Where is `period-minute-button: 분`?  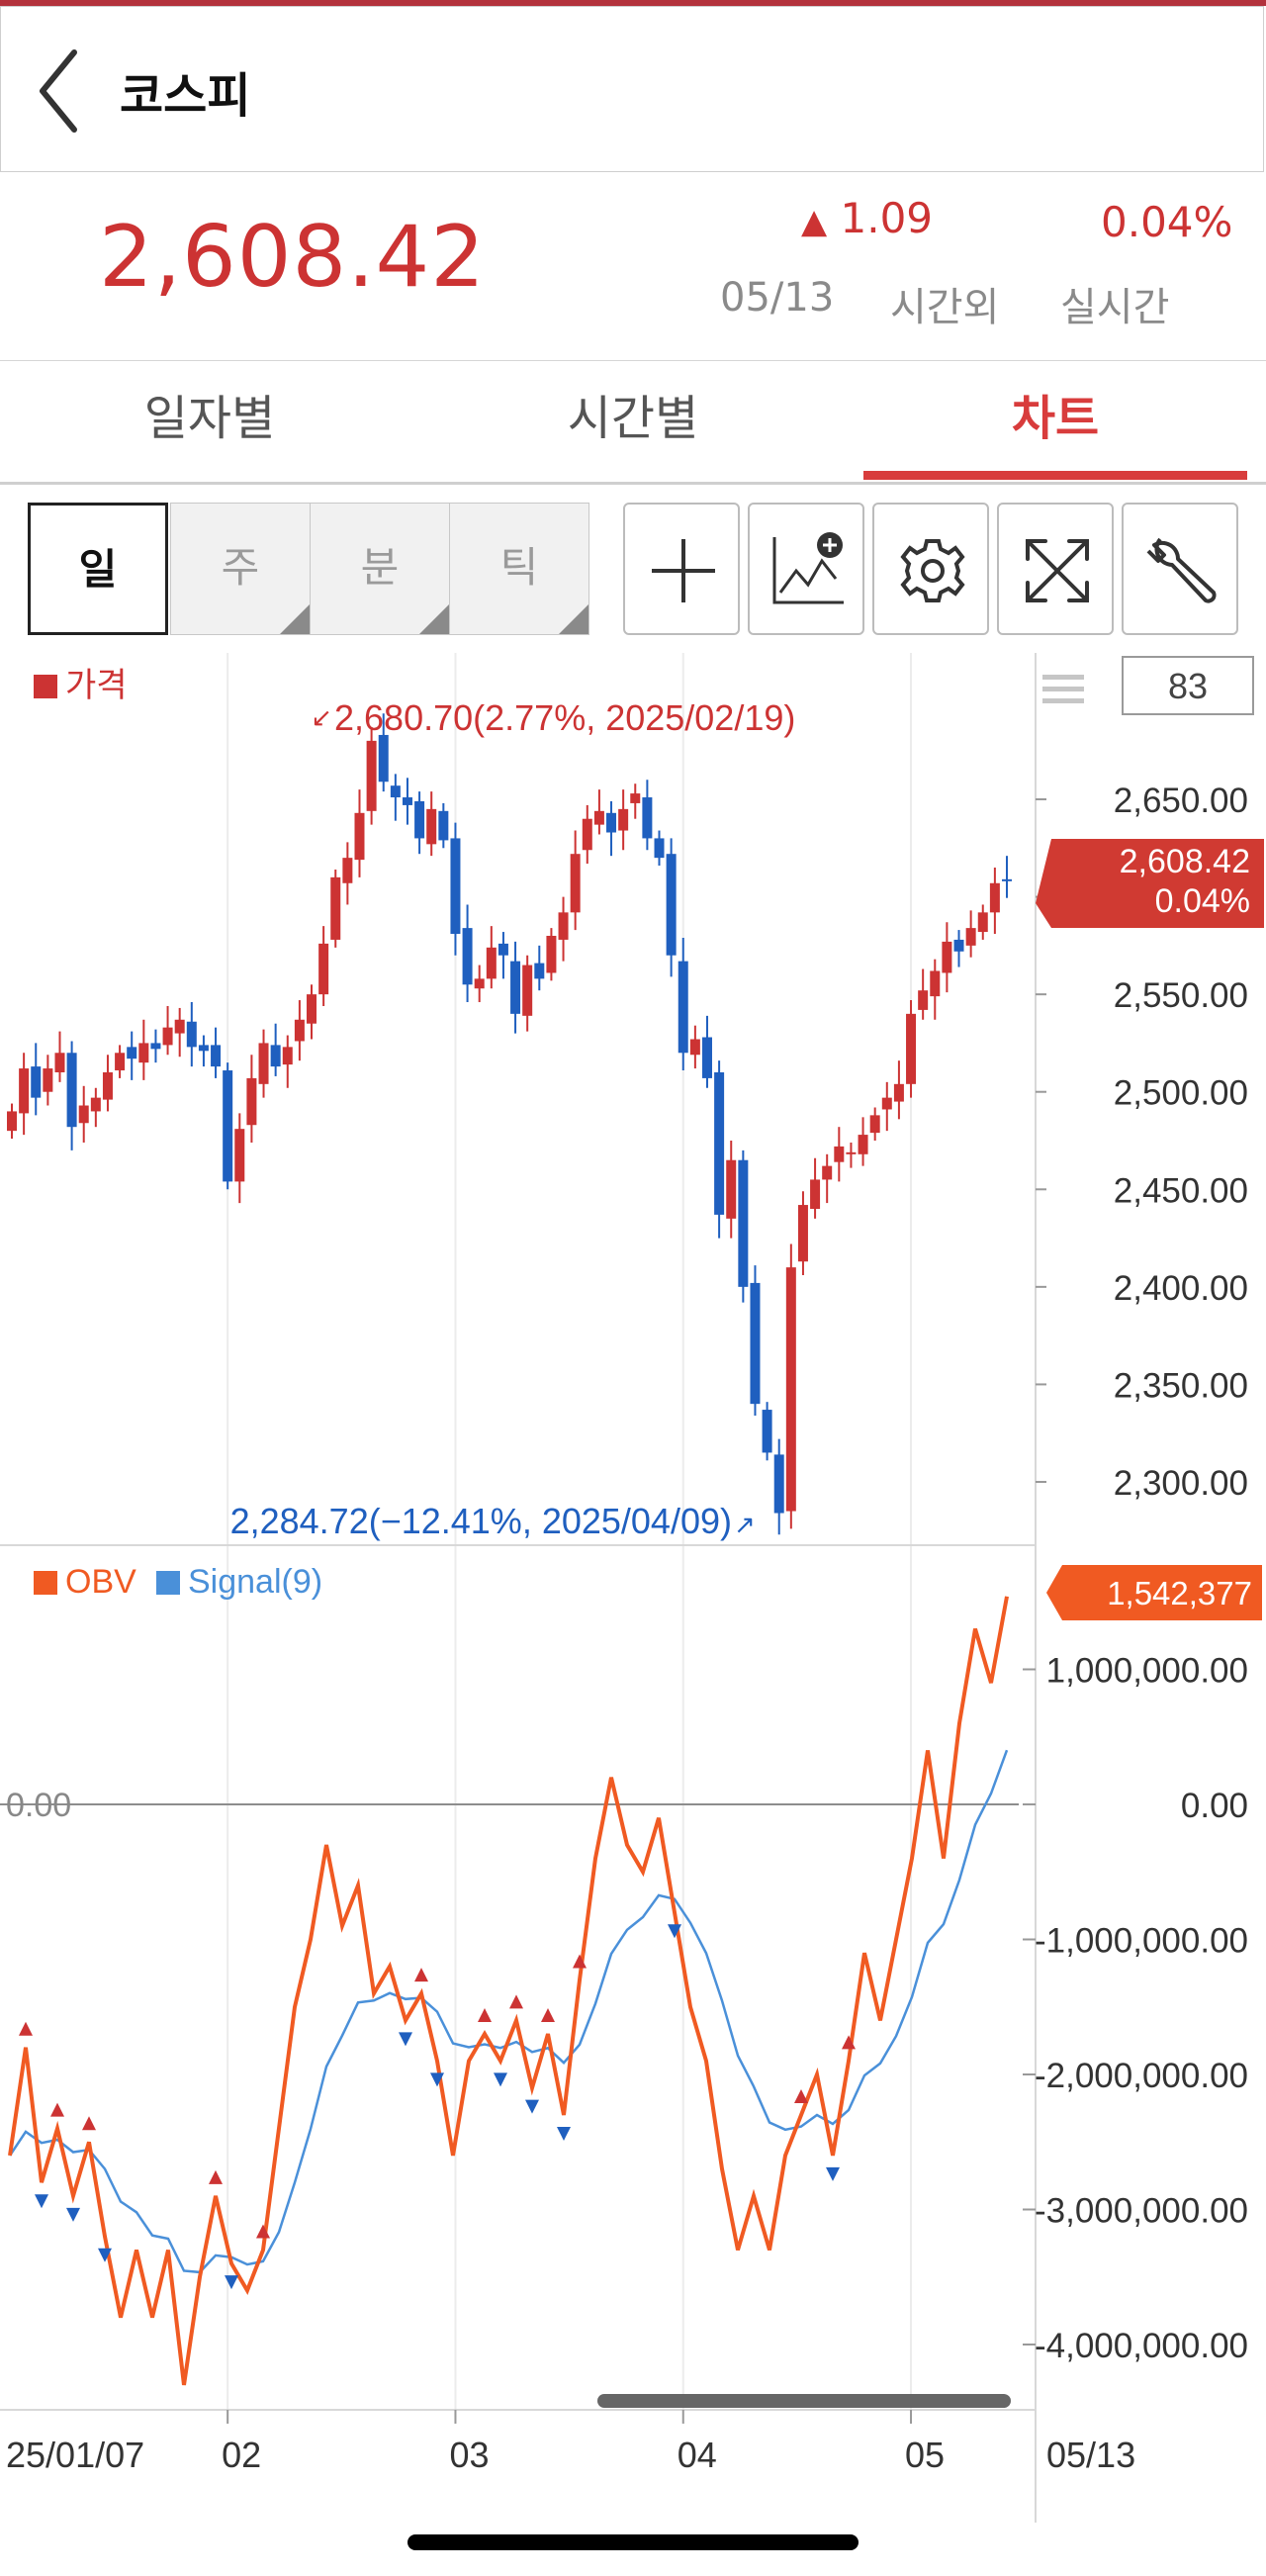
period-minute-button: 분 is located at coordinates (380, 569).